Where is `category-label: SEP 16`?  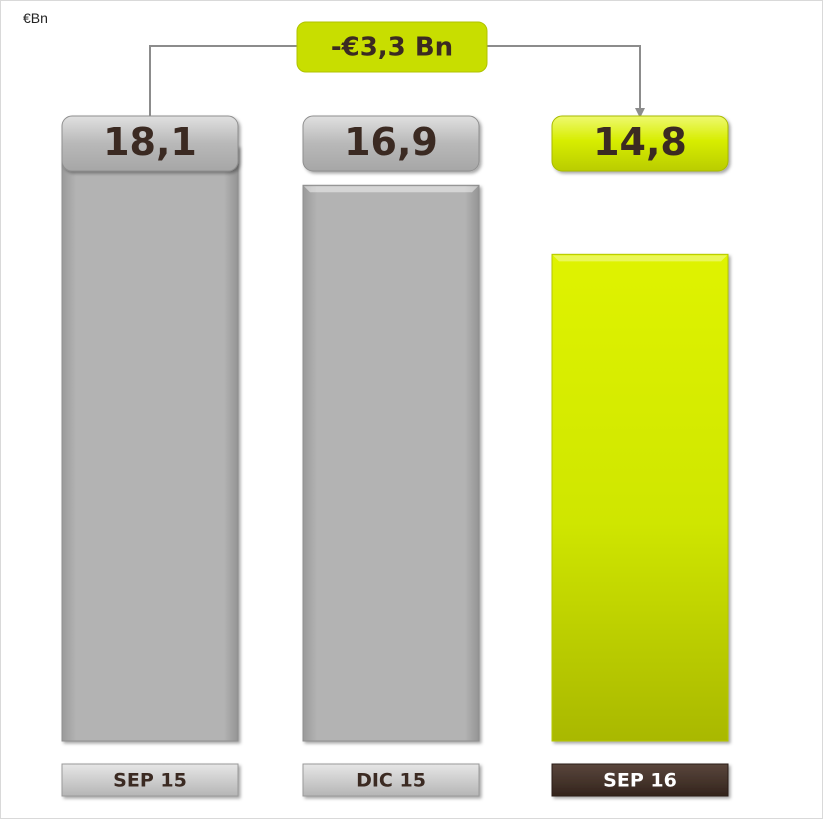
category-label: SEP 16 is located at coordinates (640, 781).